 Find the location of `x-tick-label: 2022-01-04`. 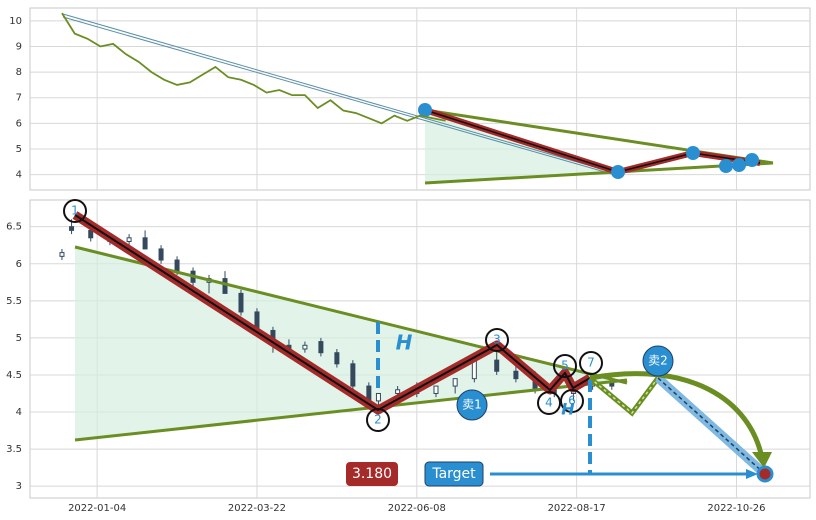

x-tick-label: 2022-01-04 is located at coordinates (97, 508).